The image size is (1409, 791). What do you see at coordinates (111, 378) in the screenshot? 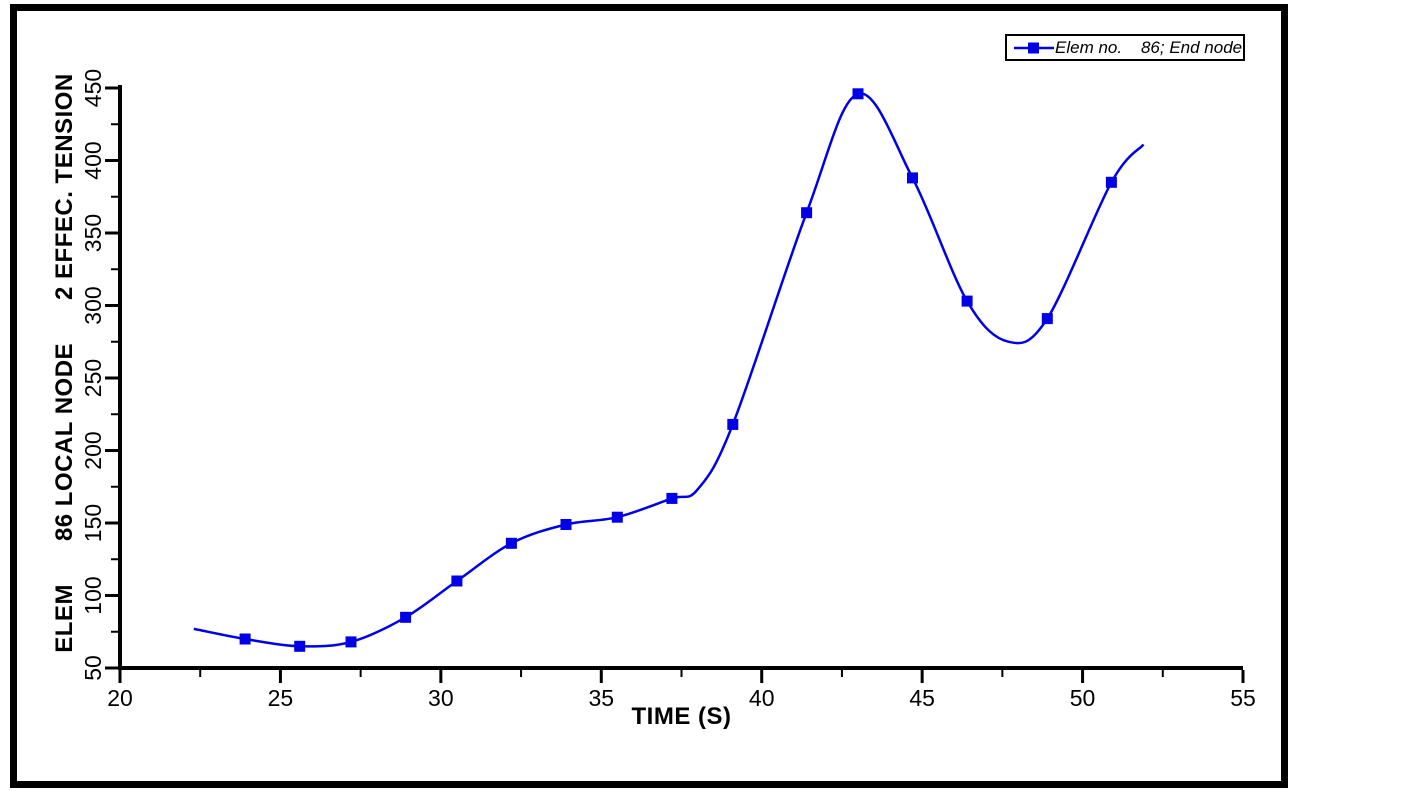
I see `y-axis-ticks` at bounding box center [111, 378].